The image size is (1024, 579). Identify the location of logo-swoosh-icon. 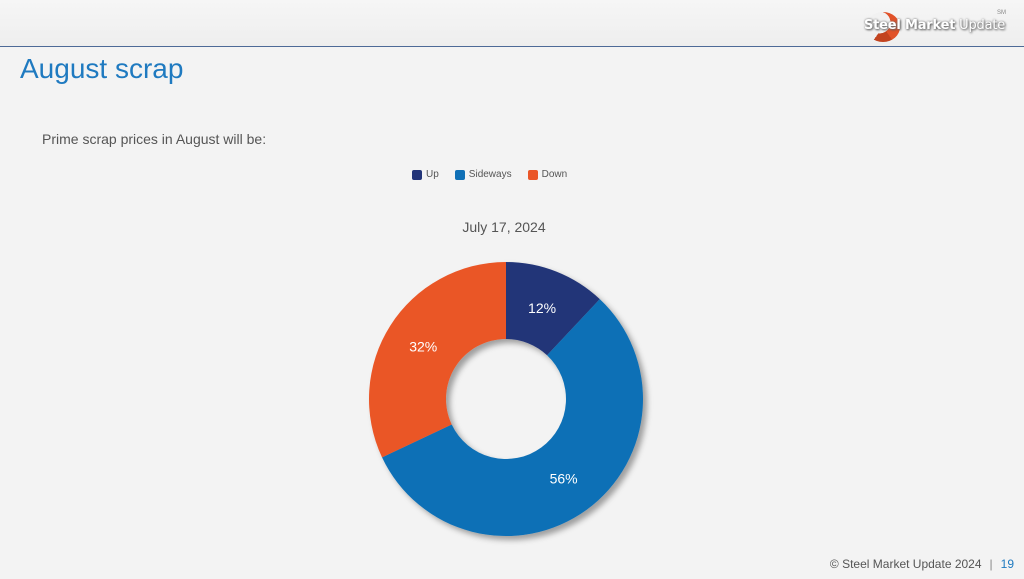
(883, 27).